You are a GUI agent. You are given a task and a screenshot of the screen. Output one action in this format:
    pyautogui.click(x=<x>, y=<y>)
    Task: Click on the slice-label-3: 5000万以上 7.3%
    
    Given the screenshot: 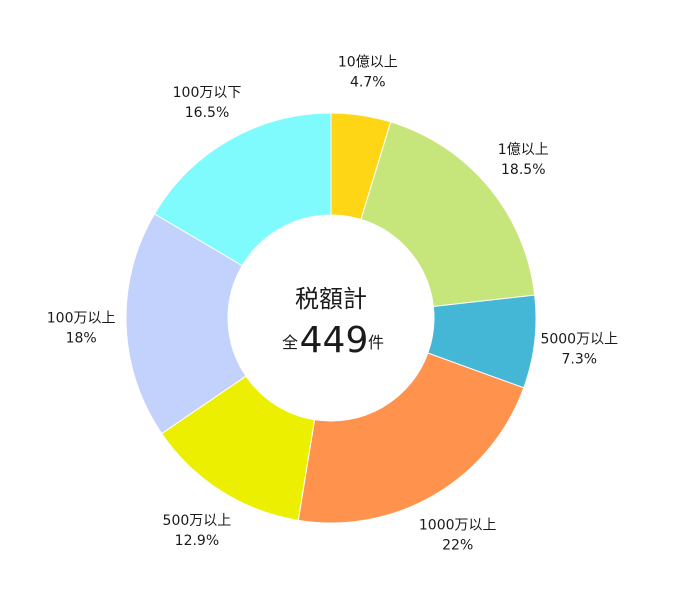 What is the action you would take?
    pyautogui.click(x=579, y=349)
    